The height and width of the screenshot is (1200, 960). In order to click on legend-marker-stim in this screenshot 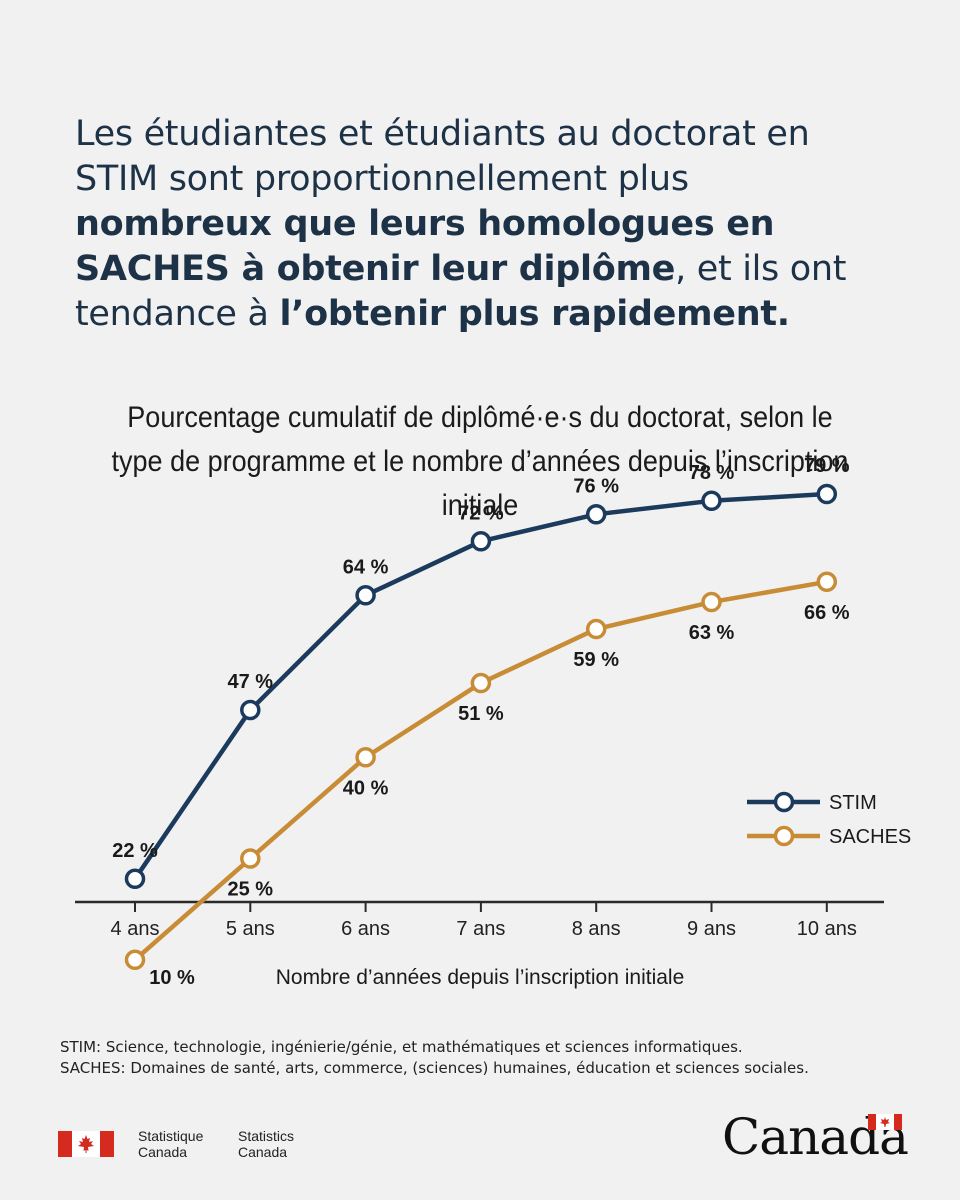, I will do `click(784, 802)`.